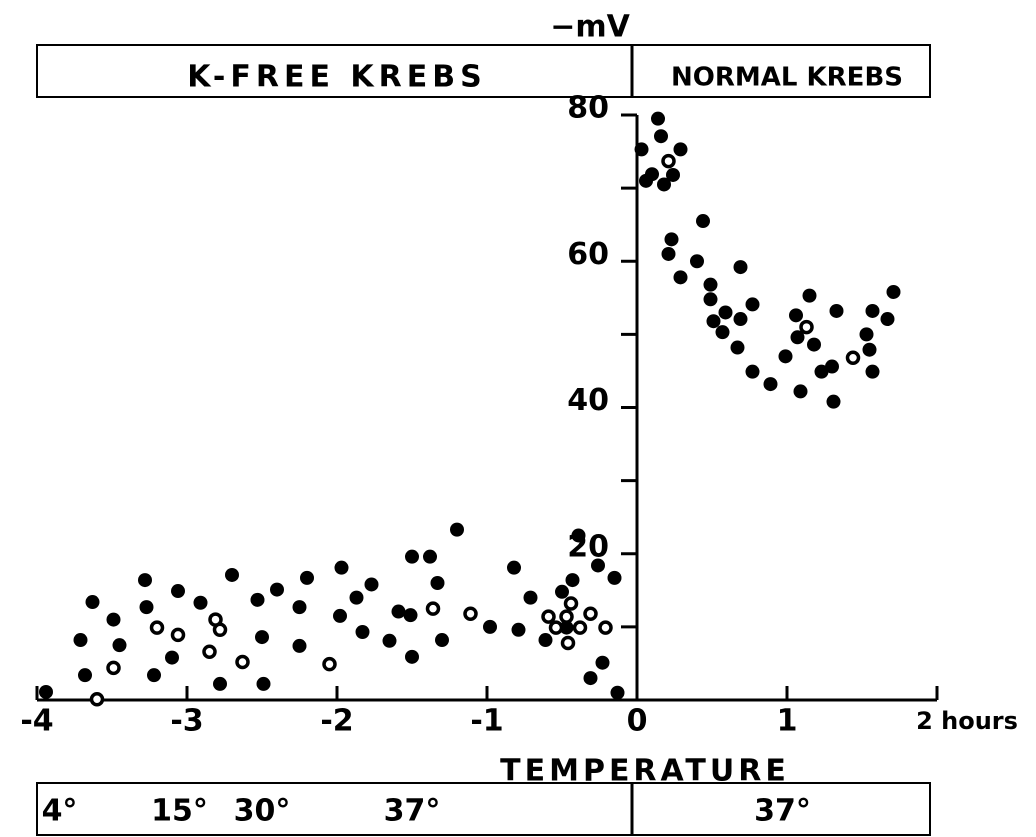  I want to click on condition-box, so click(483, 71).